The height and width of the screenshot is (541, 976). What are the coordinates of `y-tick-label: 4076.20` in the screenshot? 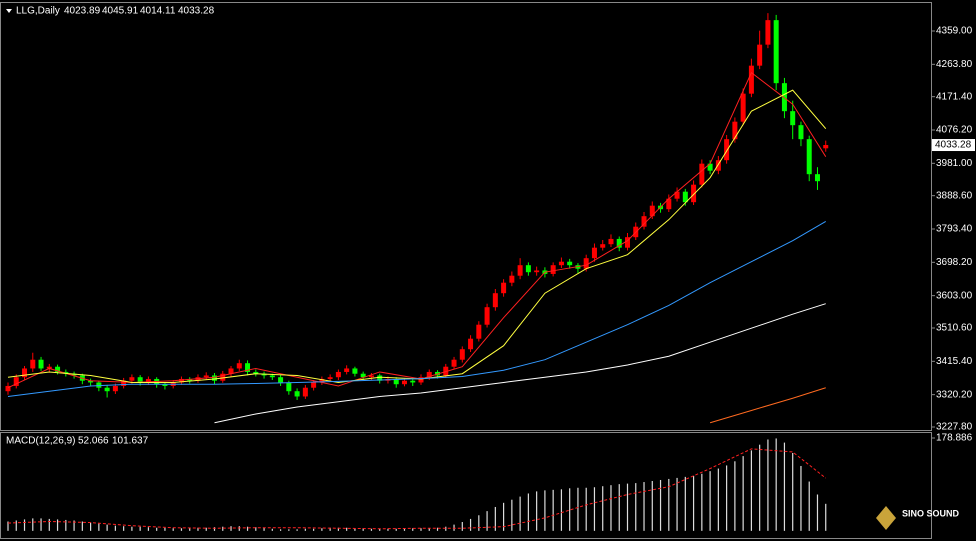 It's located at (954, 130).